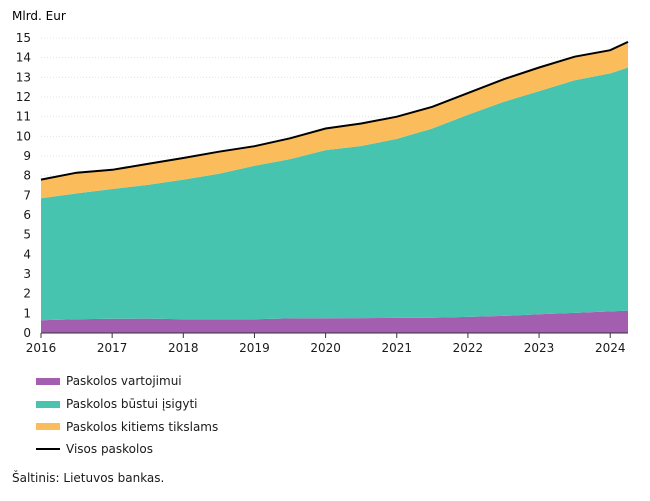  Describe the element at coordinates (48, 404) in the screenshot. I see `legend-swatch-housing` at that location.